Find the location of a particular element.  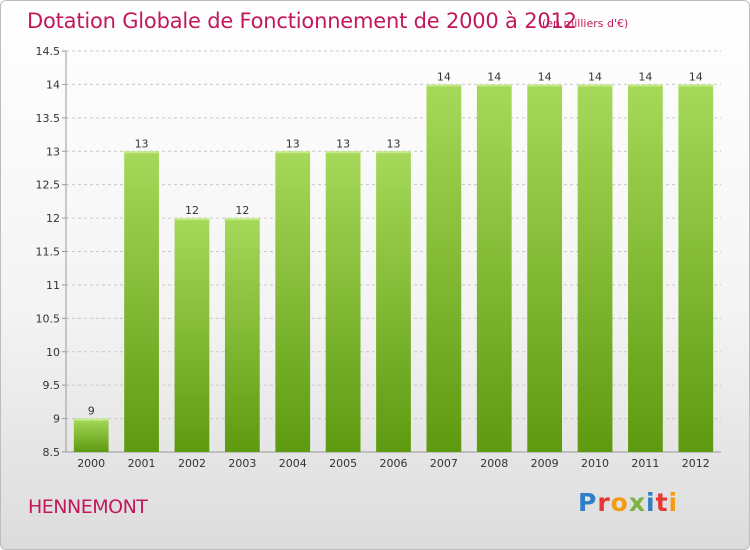

x-tick-label: 2002 is located at coordinates (192, 463).